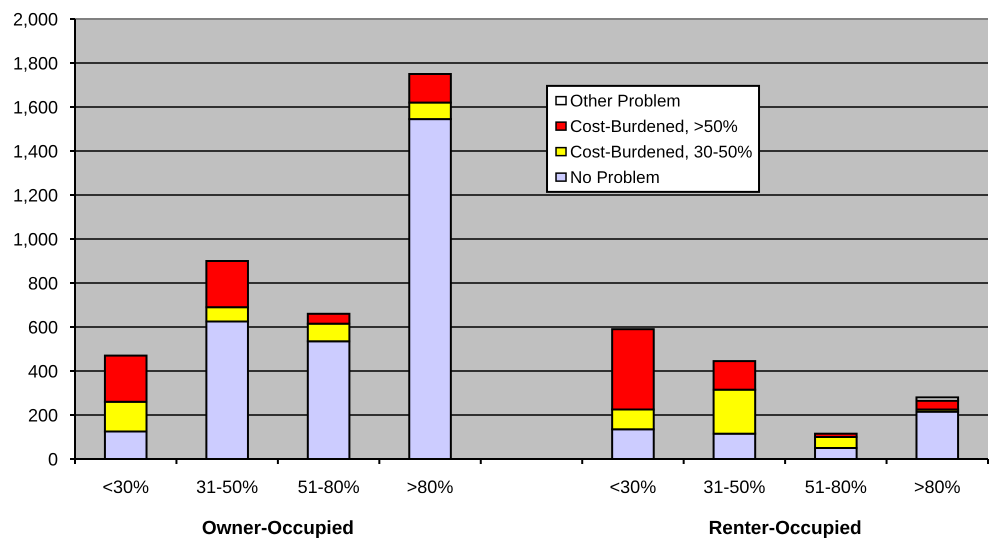 This screenshot has height=542, width=992. What do you see at coordinates (278, 528) in the screenshot?
I see `text: Owner-Occupied` at bounding box center [278, 528].